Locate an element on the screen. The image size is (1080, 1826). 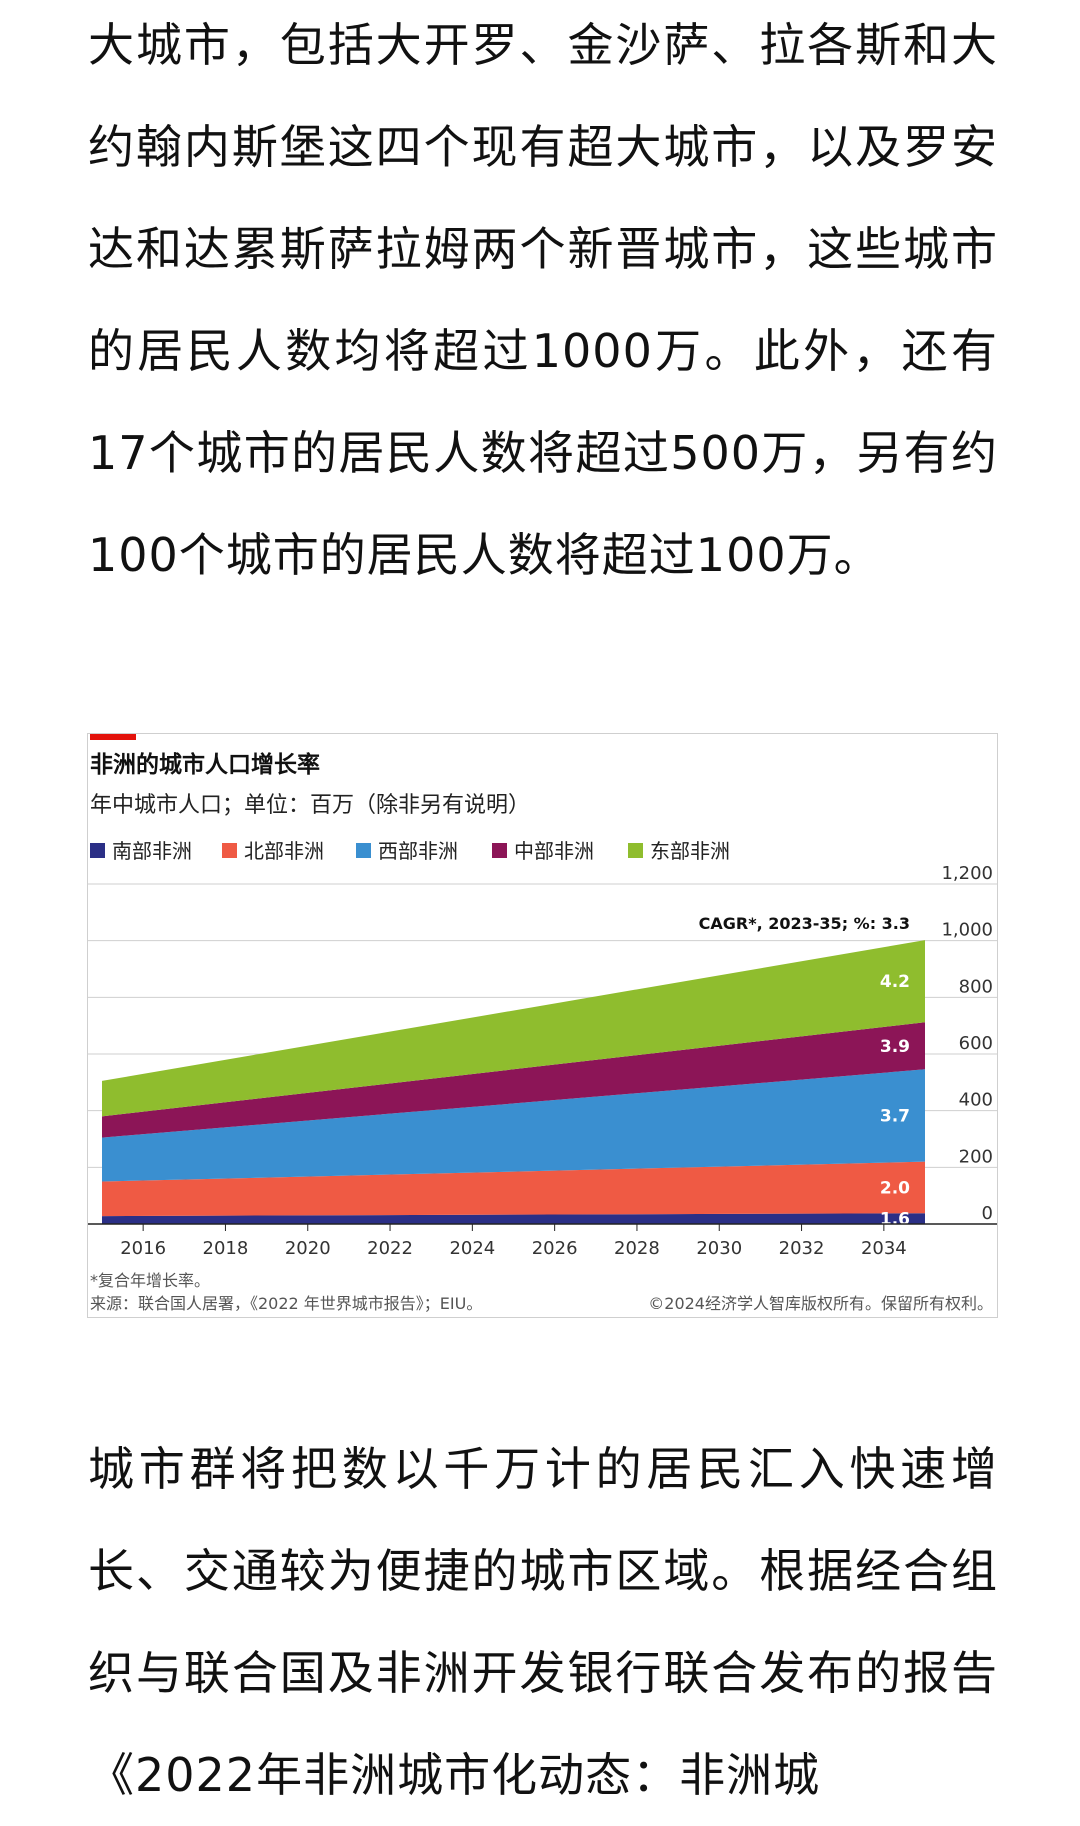
cagr-label: 2.0 is located at coordinates (895, 1188).